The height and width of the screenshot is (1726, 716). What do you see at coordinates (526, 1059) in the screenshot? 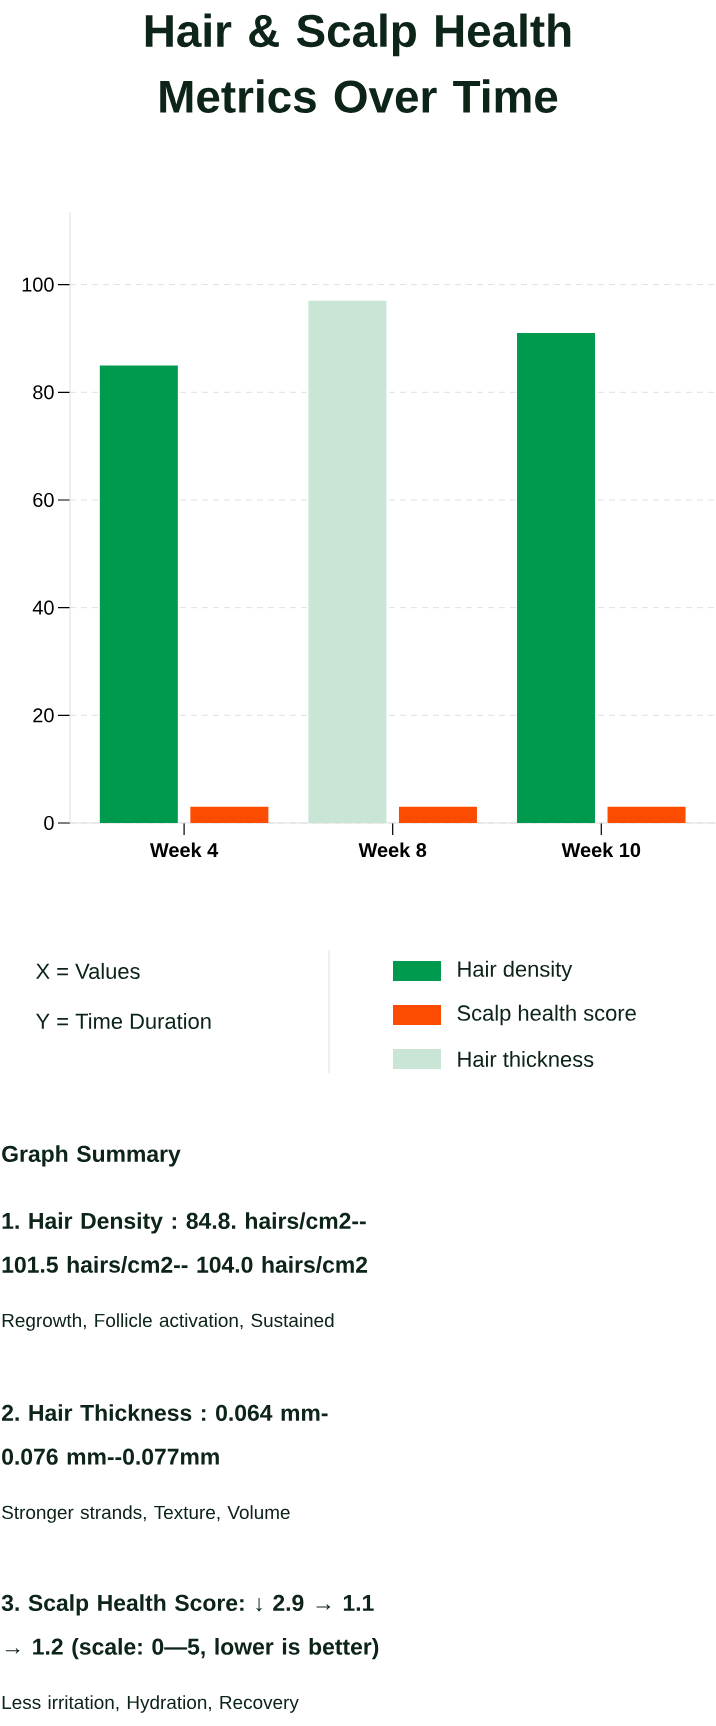
I see `legend-label: Hair thickness` at bounding box center [526, 1059].